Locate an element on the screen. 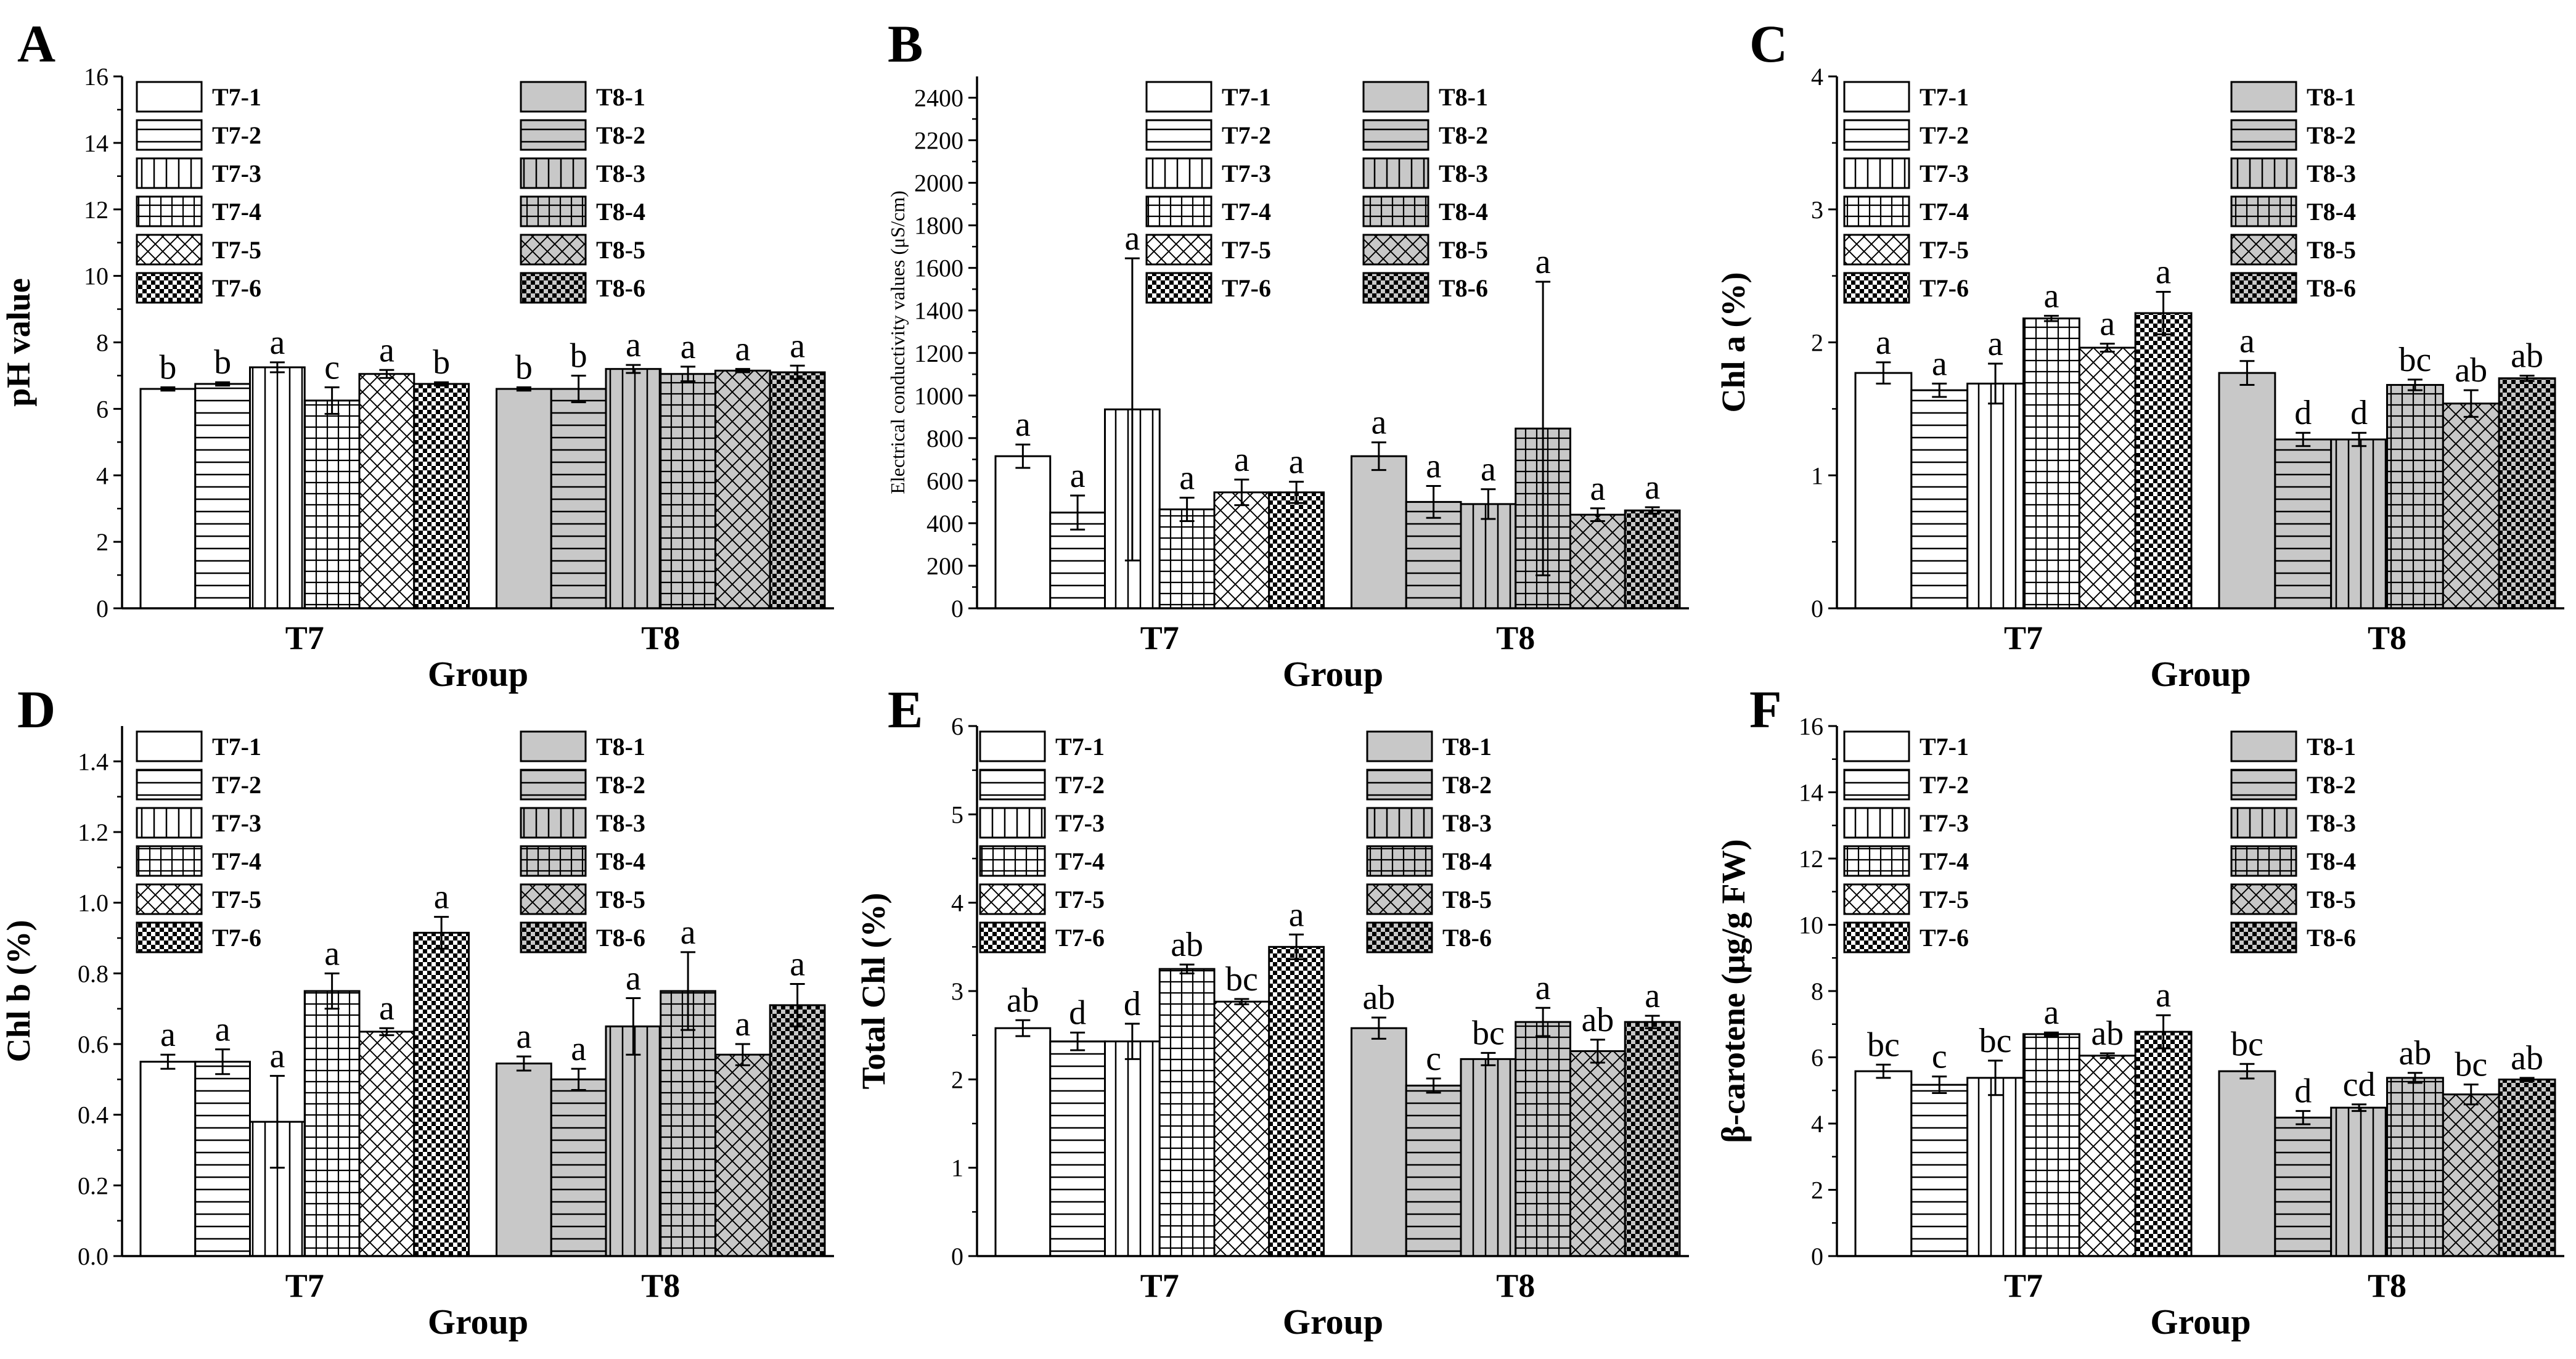  significance-label: b is located at coordinates (524, 367).